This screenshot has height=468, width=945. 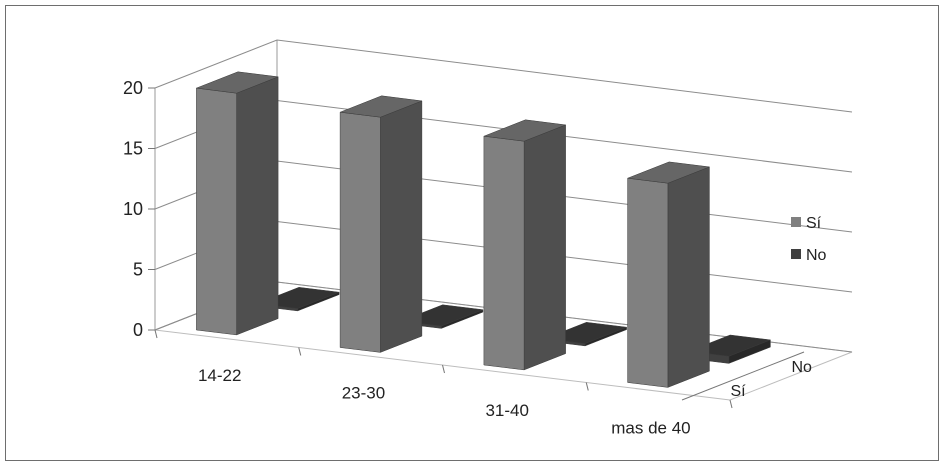 I want to click on x-axis-categories: 14-22 23-30 31-40 mas de 40, so click(x=443, y=383).